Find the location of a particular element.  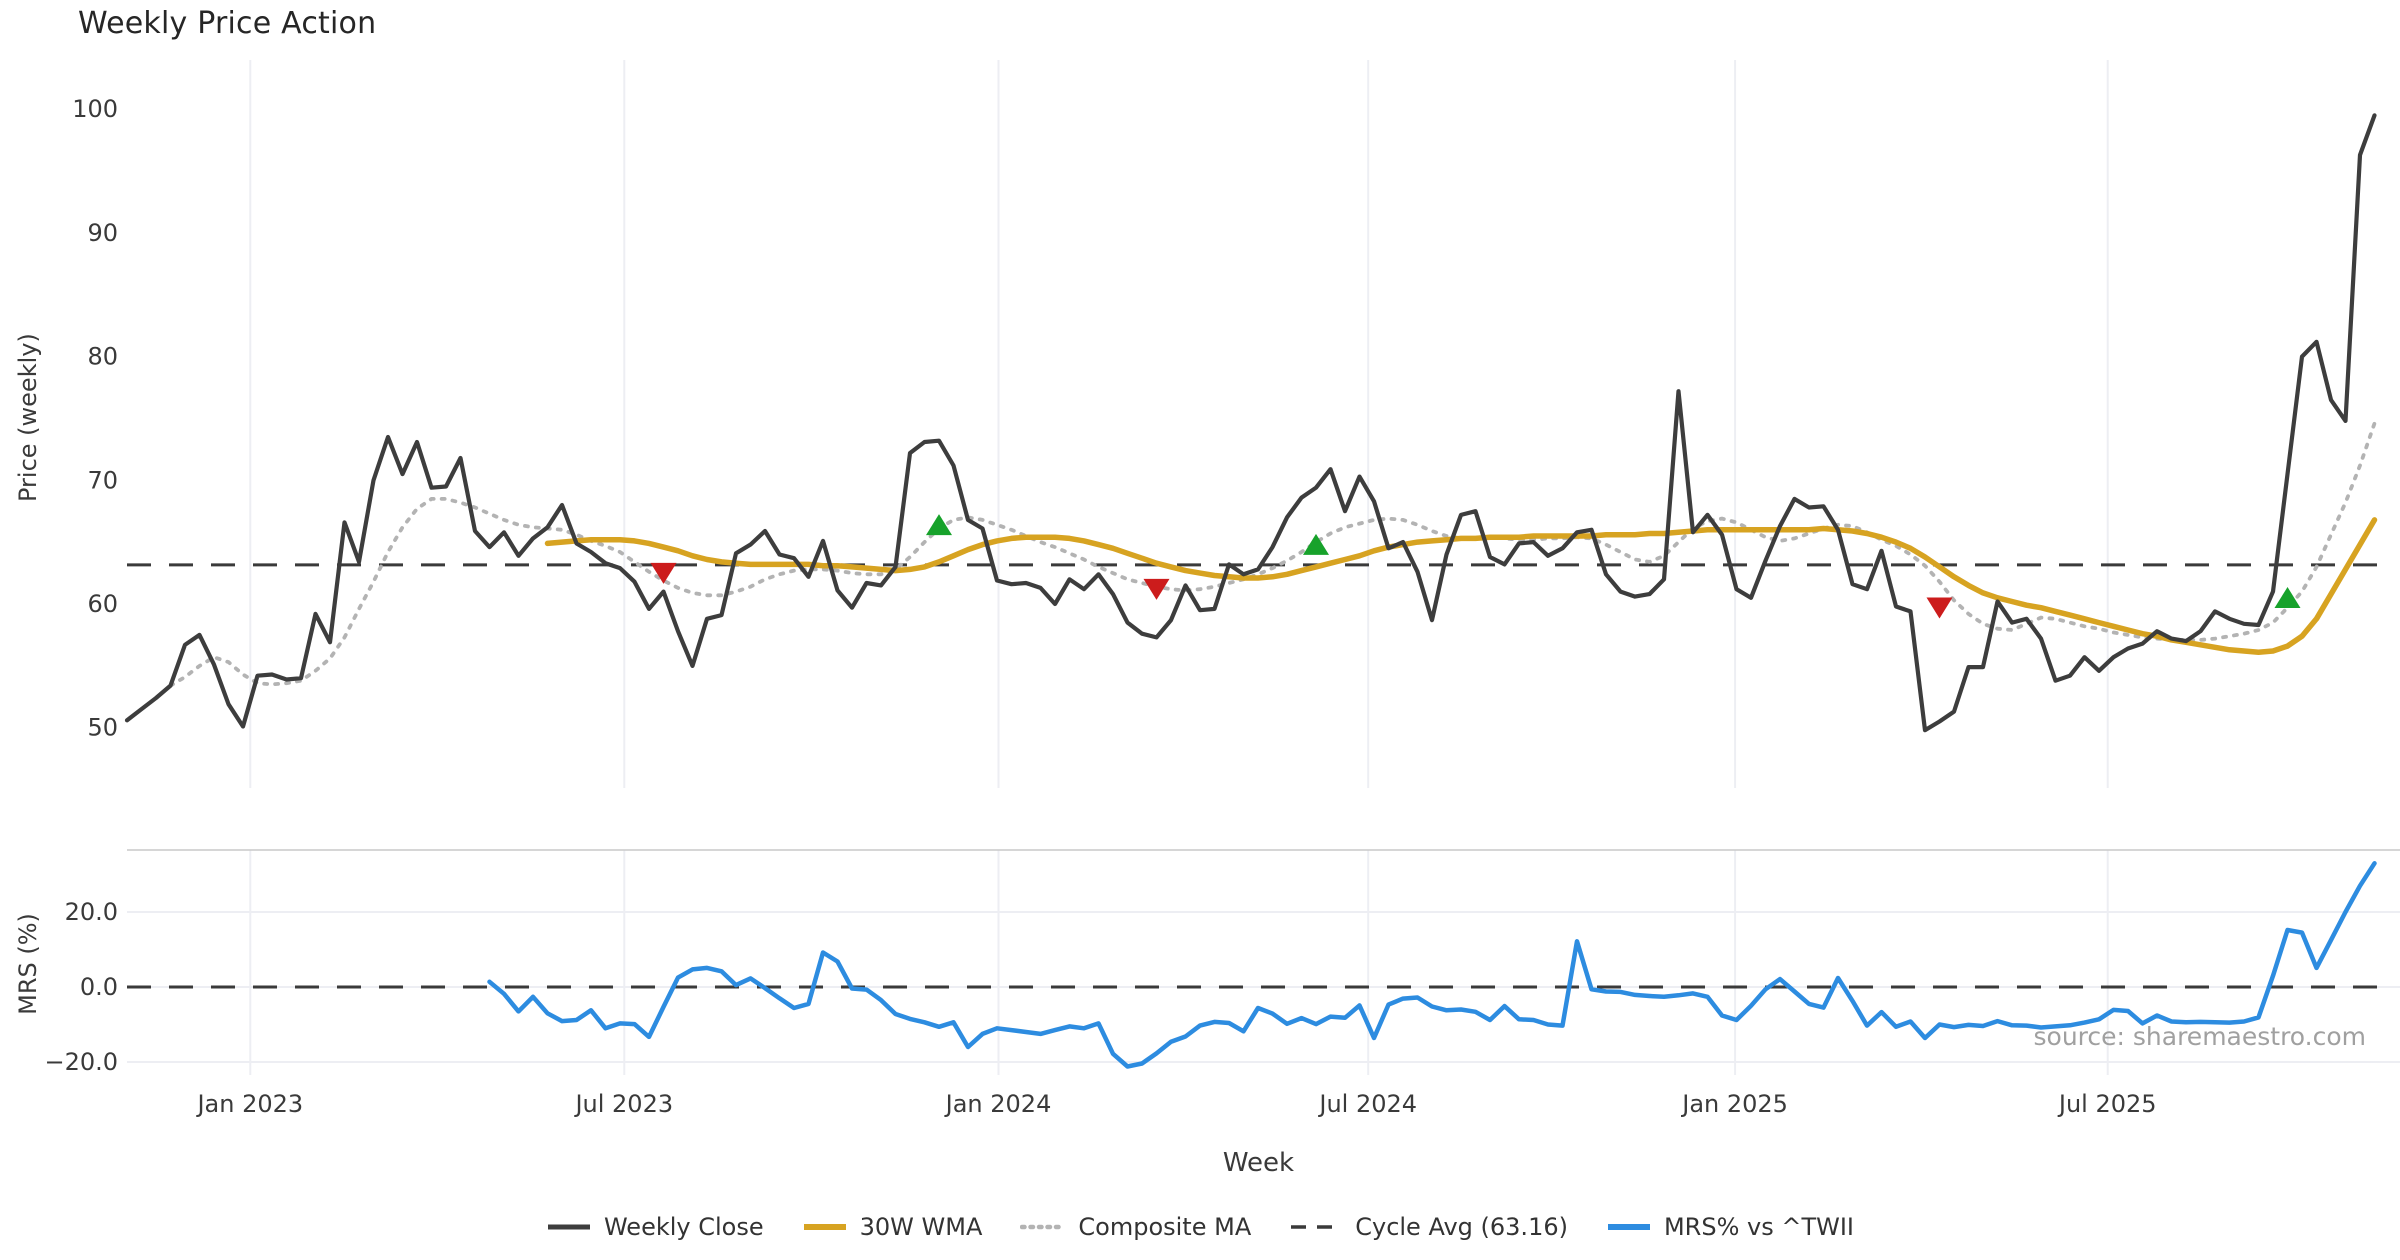

x-tick-label: Jul 2024 is located at coordinates (1367, 1104).